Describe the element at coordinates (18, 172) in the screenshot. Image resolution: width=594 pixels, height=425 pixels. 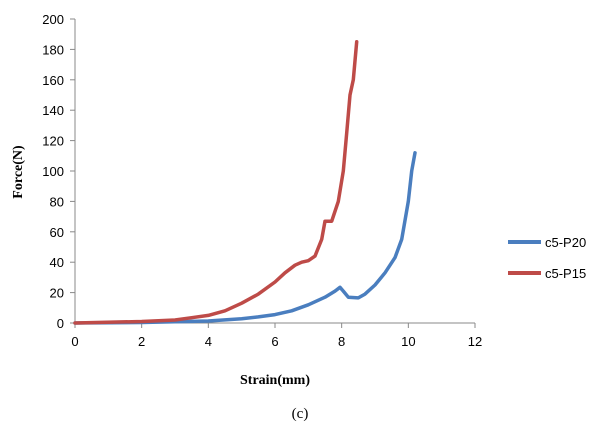
I see `y-axis-title: Force(N)` at that location.